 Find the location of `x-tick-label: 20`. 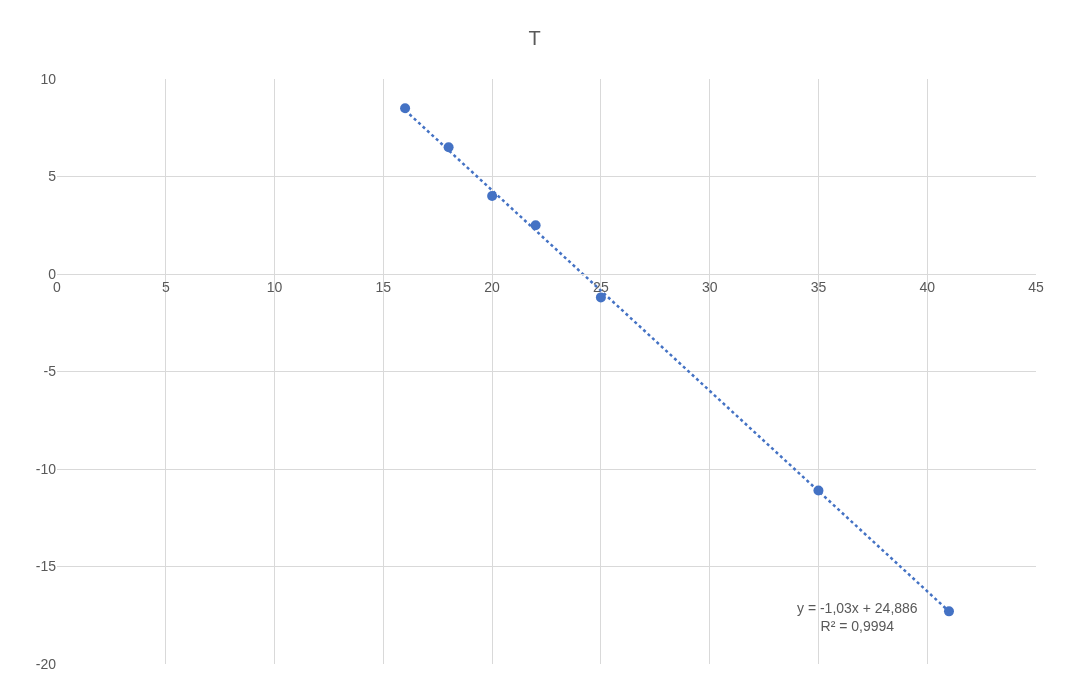

x-tick-label: 20 is located at coordinates (492, 286).